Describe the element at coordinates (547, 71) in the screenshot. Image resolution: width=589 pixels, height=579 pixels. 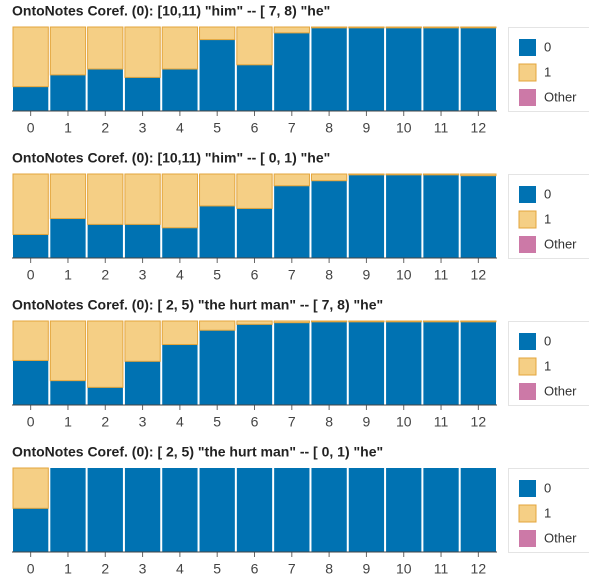
I see `legend-label: 1` at that location.